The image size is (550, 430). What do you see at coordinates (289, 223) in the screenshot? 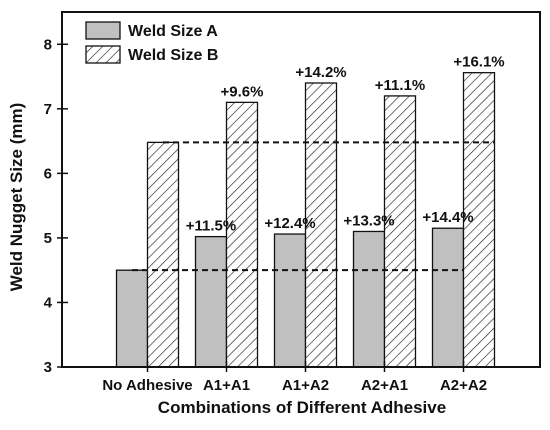
I see `data-label: +12.4%` at bounding box center [289, 223].